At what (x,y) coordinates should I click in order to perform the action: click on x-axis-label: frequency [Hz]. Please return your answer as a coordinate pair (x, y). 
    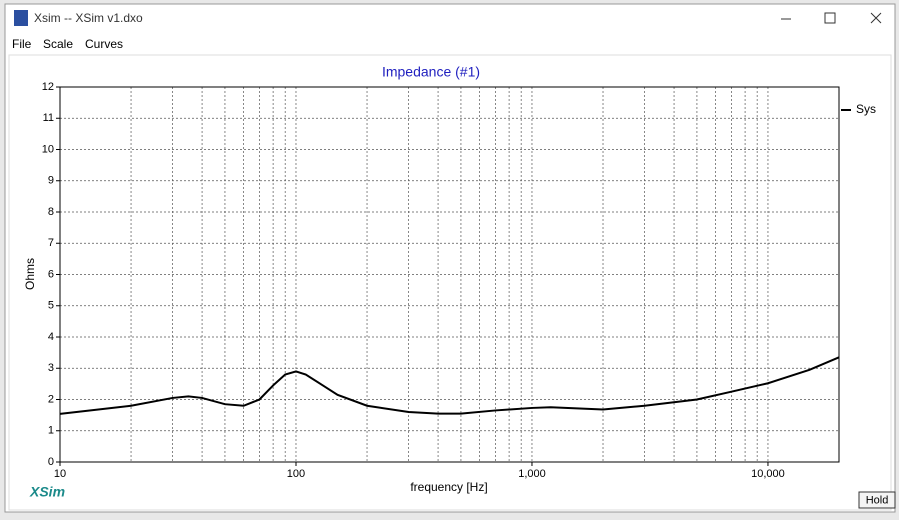
    Looking at the image, I should click on (448, 487).